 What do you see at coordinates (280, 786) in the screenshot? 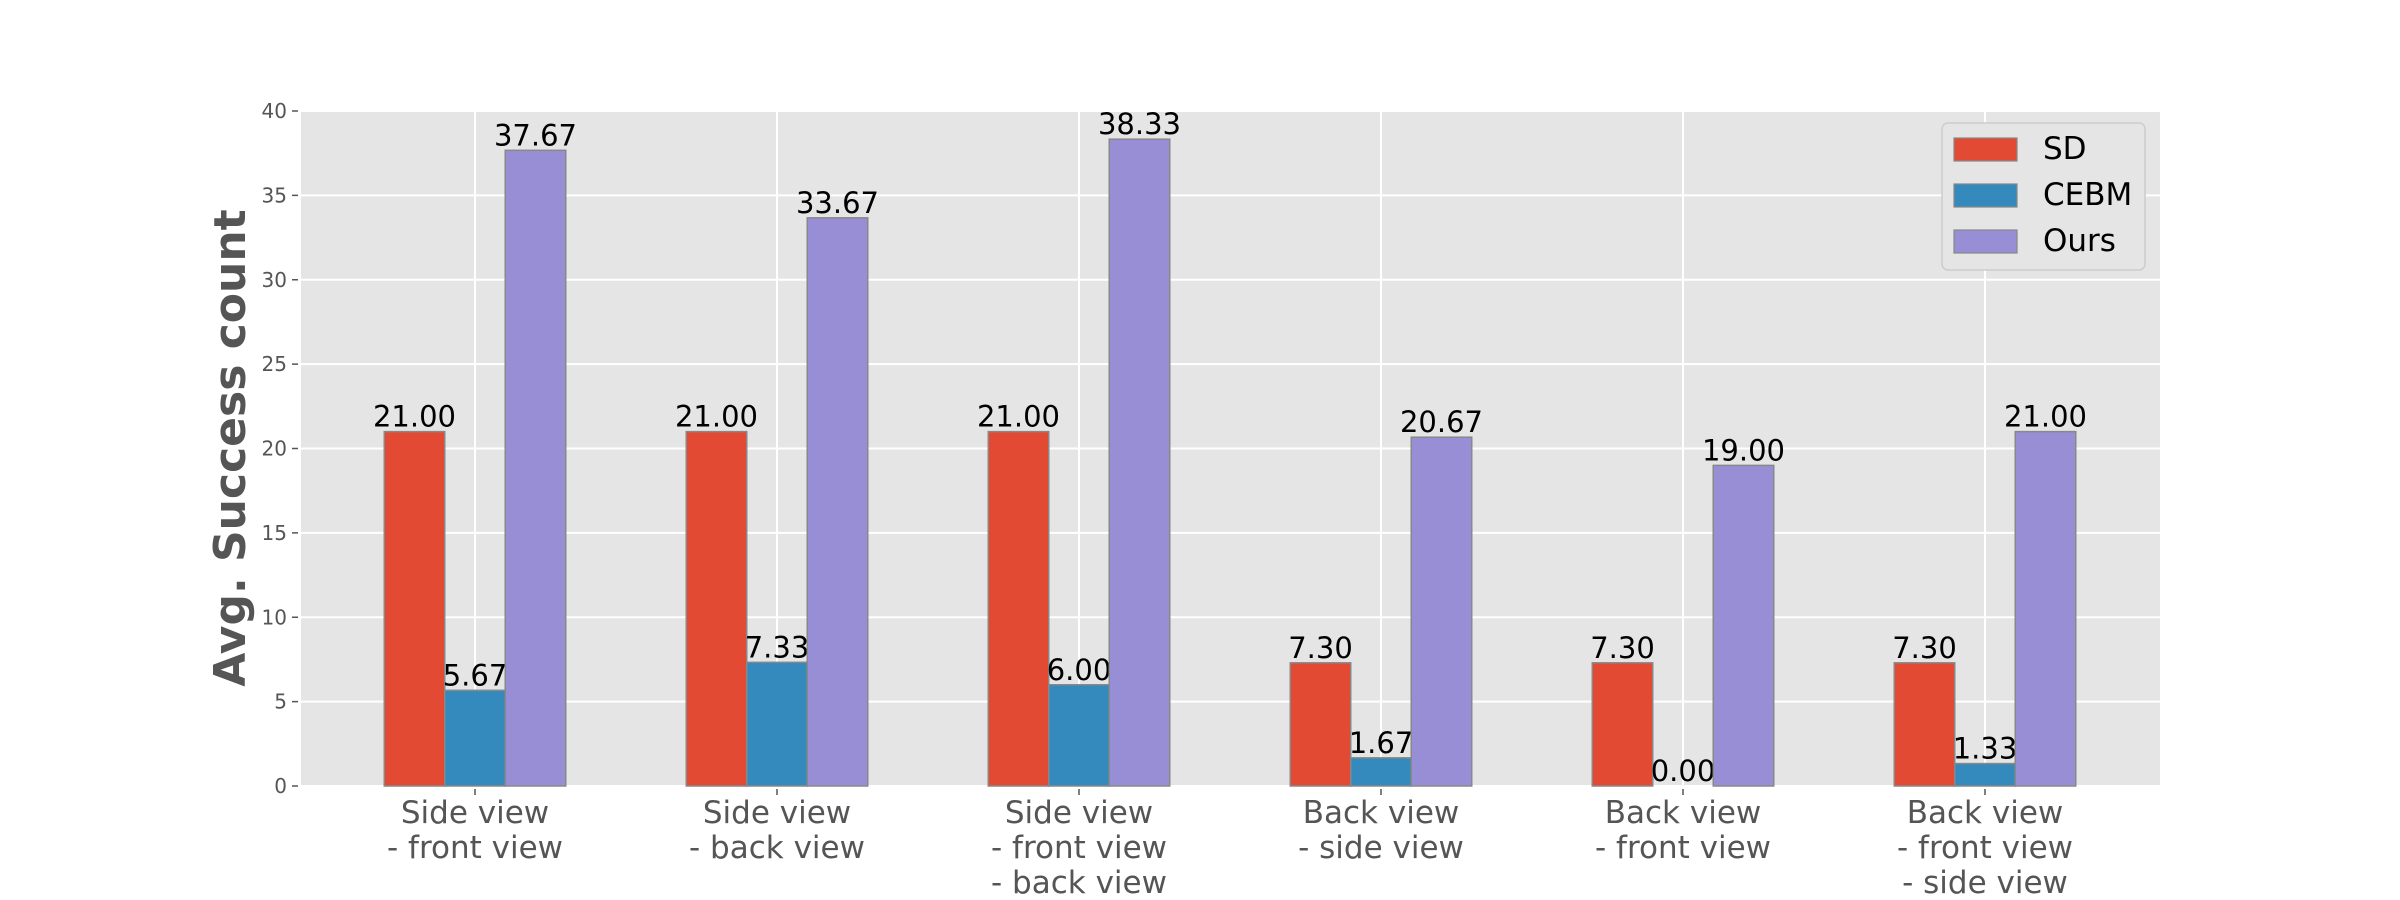
I see `y-tick-label: 0` at bounding box center [280, 786].